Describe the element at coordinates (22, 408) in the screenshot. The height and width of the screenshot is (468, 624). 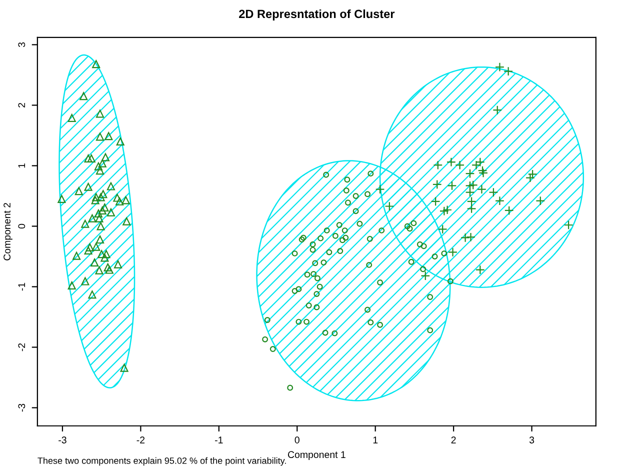
I see `y-tick-label: -3` at that location.